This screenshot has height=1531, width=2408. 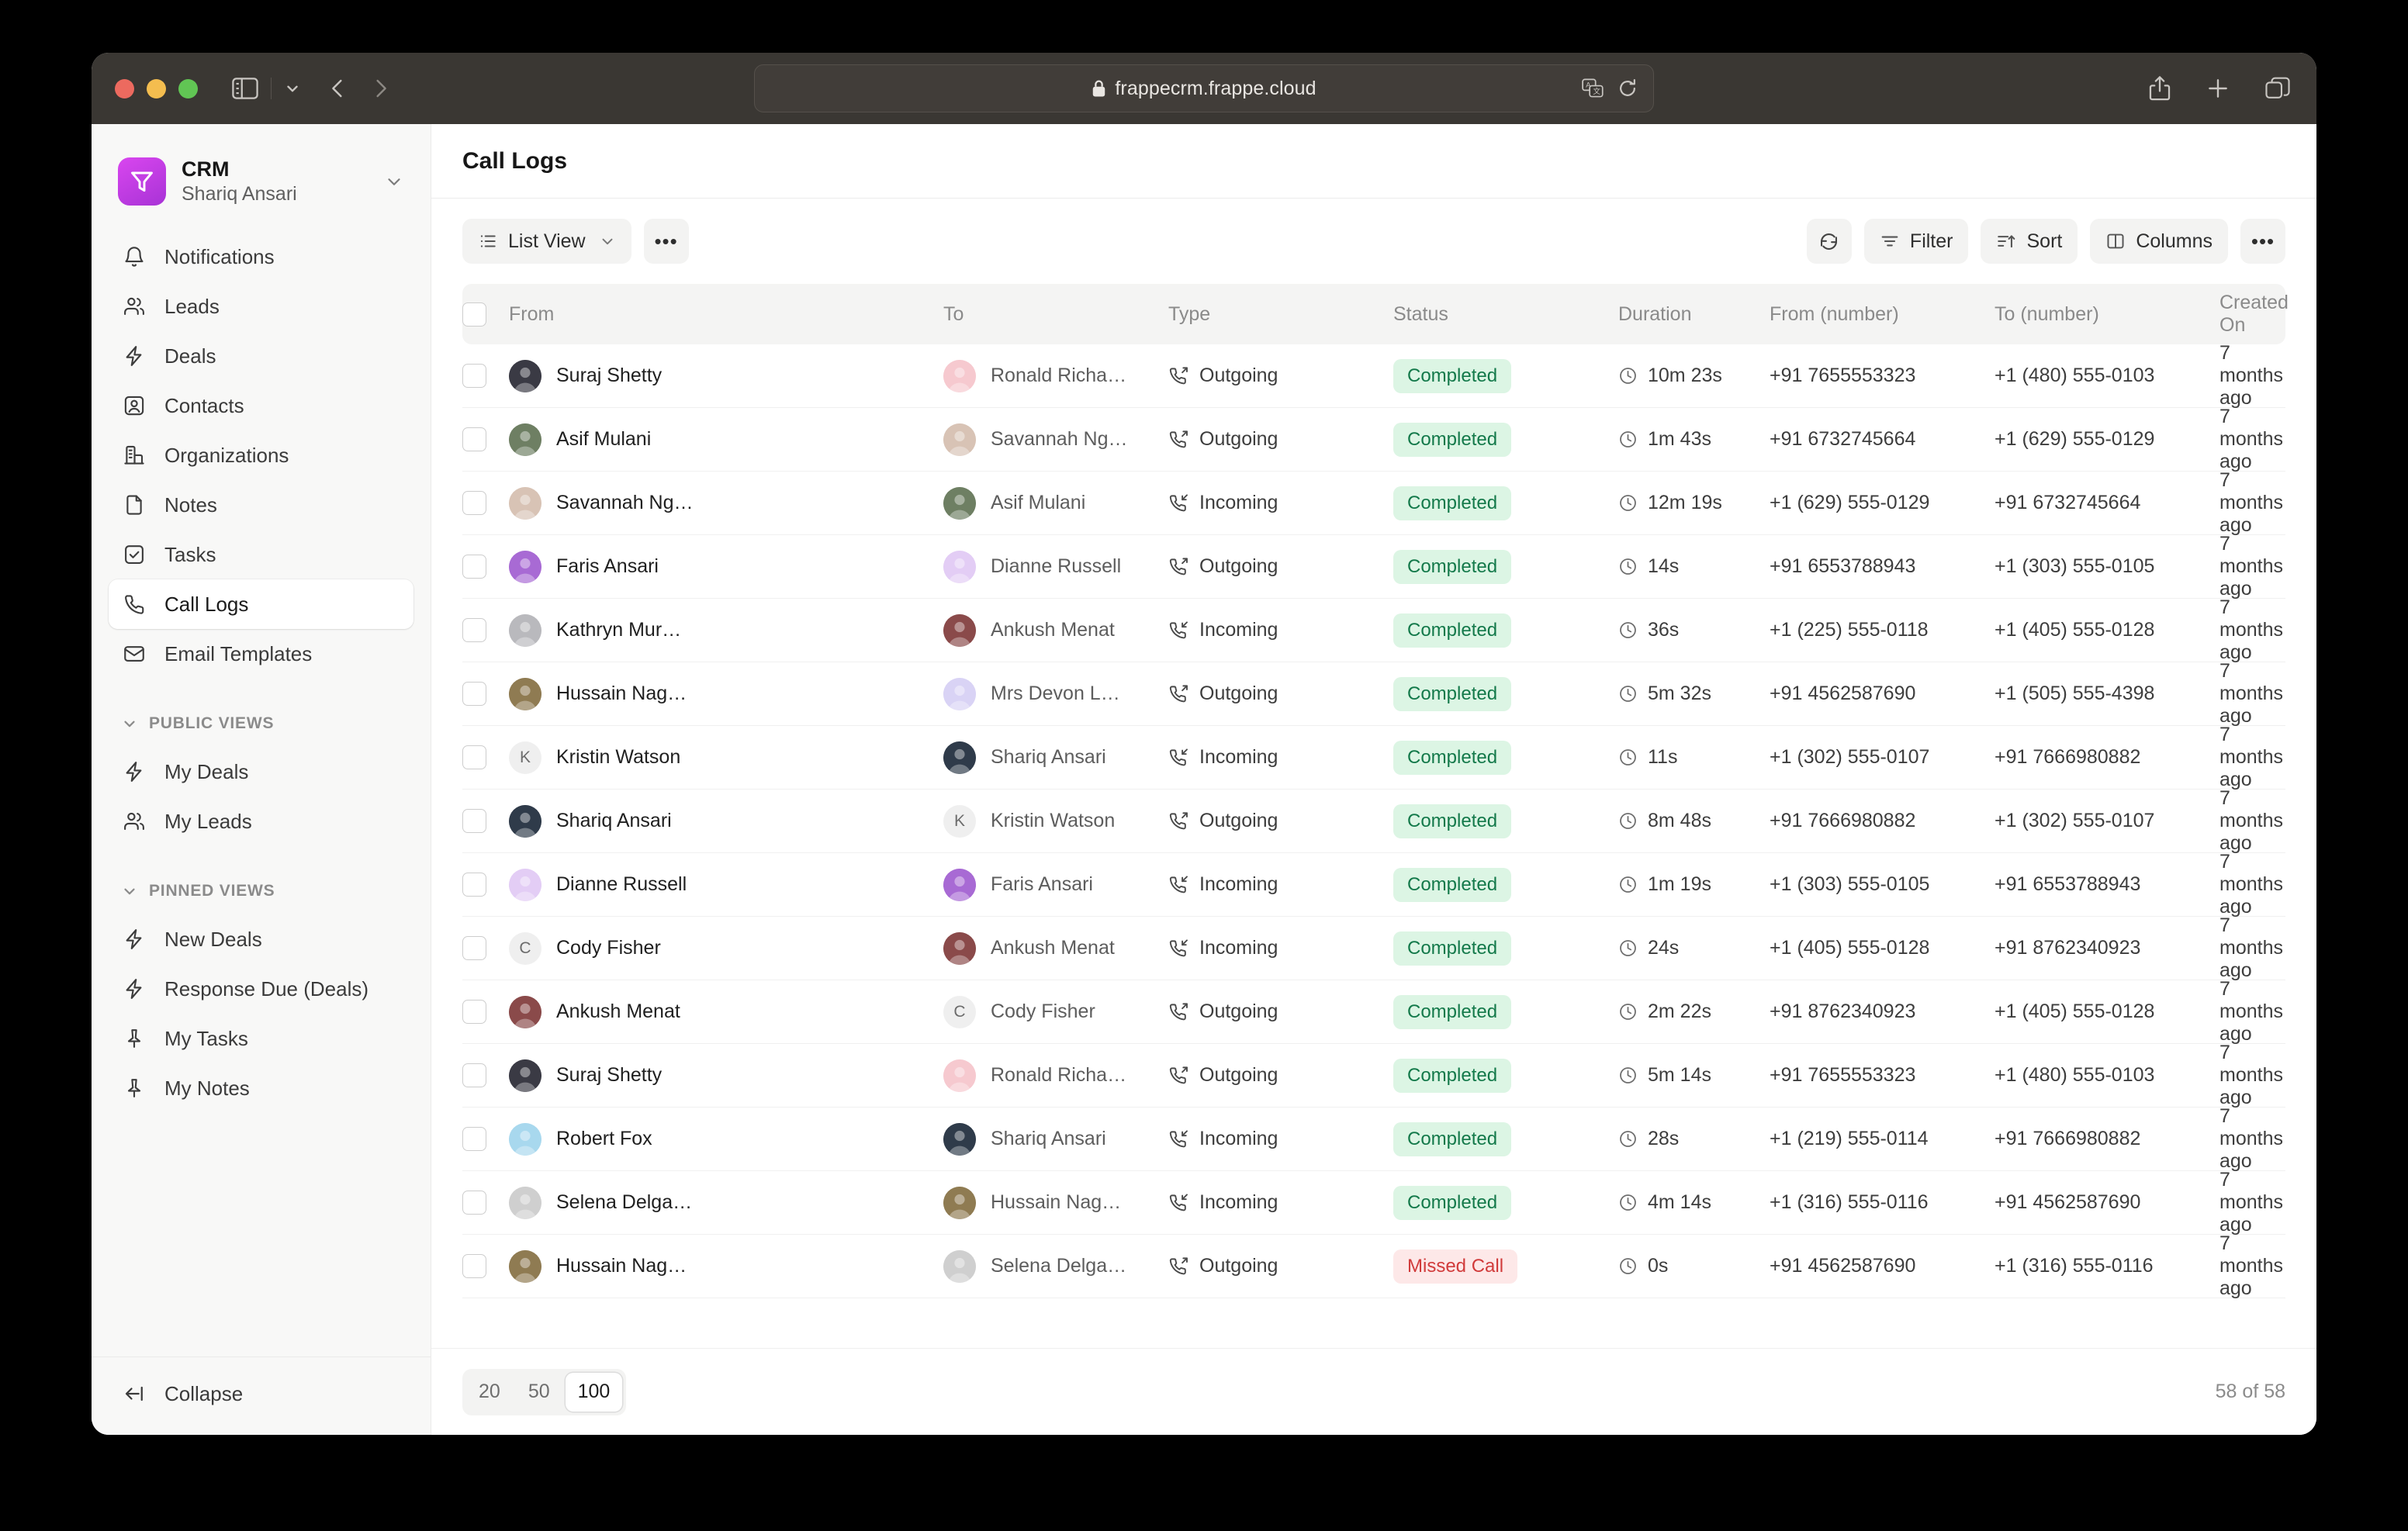 I want to click on refresh-button, so click(x=1829, y=241).